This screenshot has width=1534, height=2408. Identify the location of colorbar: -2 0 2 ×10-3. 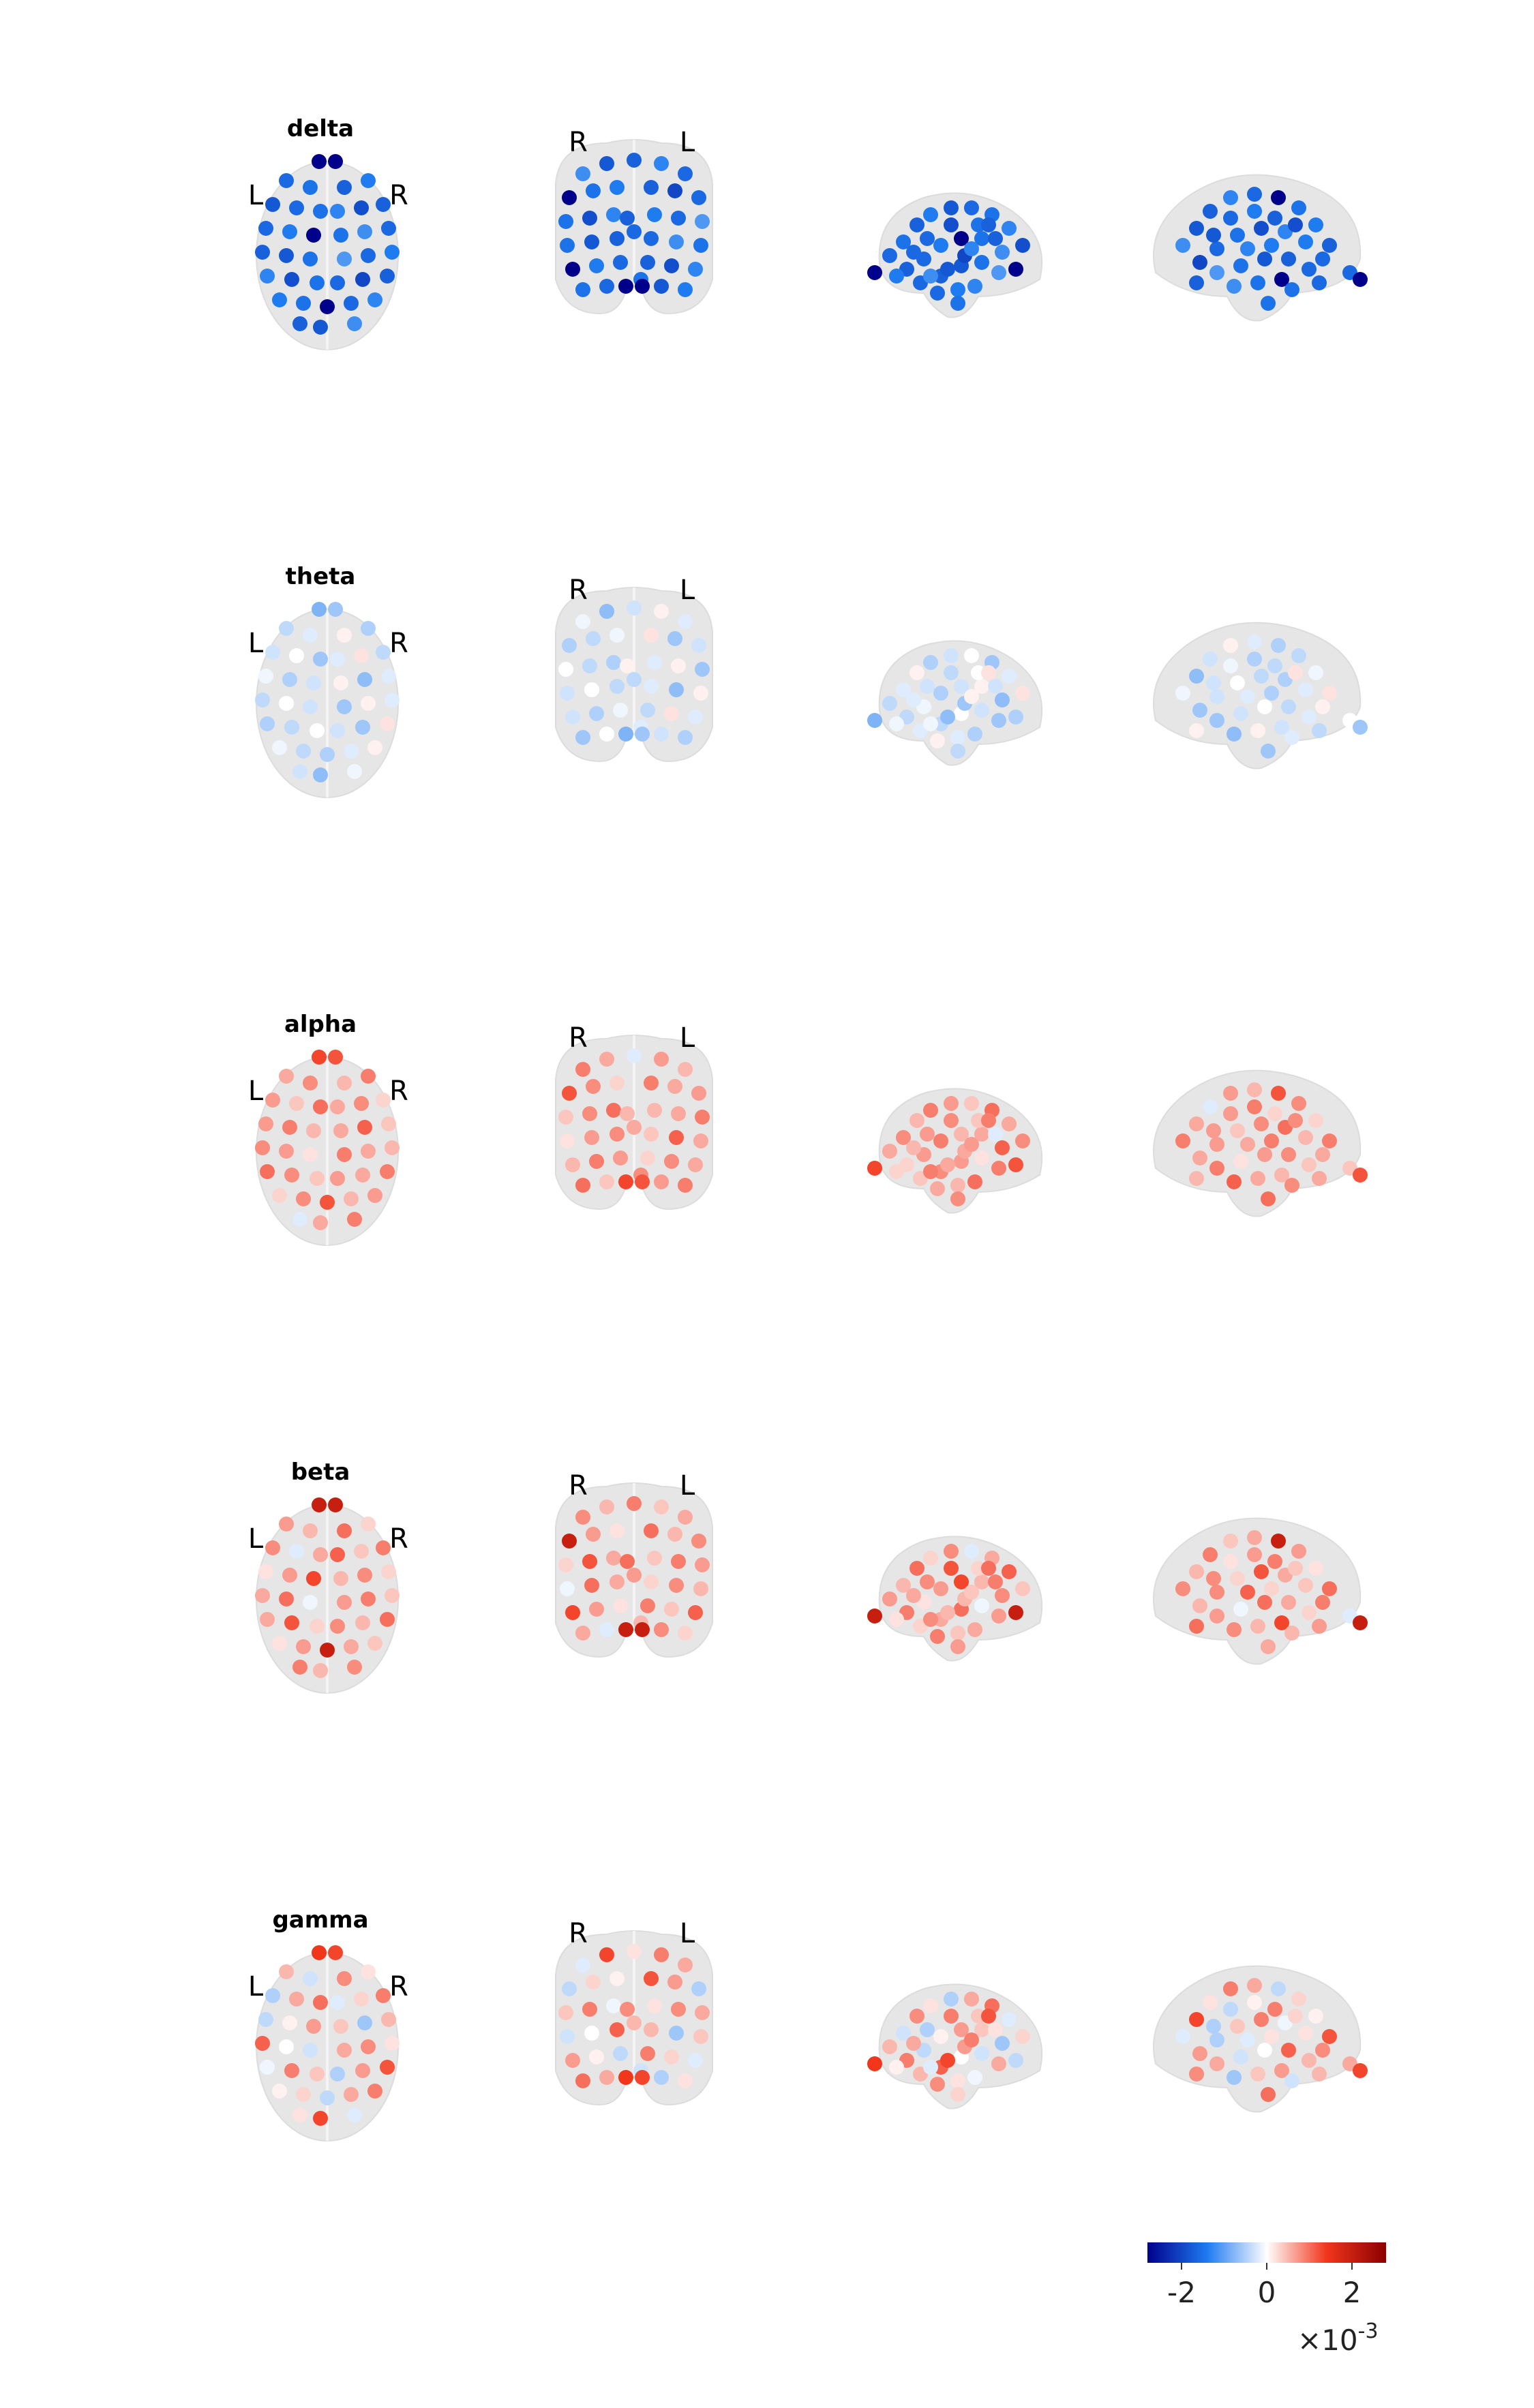
(1266, 2299).